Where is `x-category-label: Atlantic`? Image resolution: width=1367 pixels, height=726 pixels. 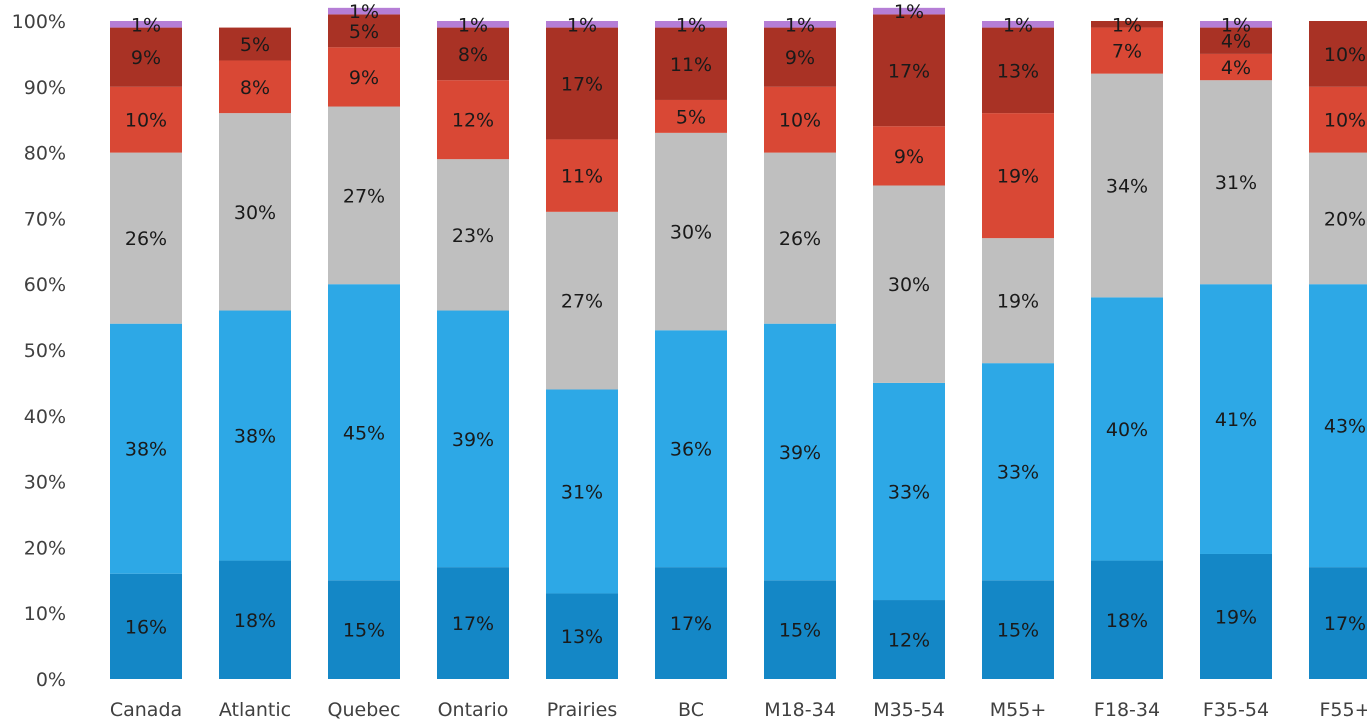 x-category-label: Atlantic is located at coordinates (255, 710).